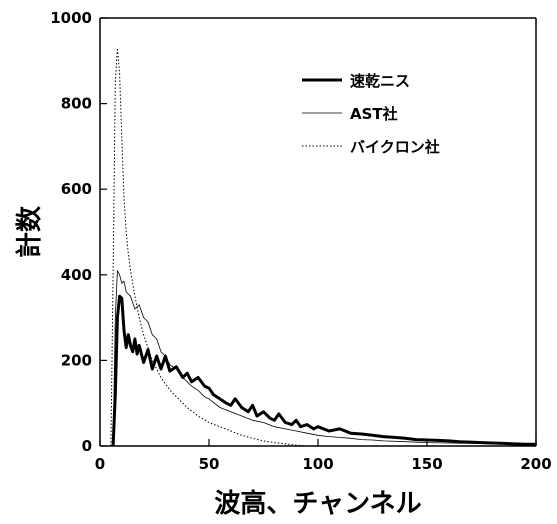 The width and height of the screenshot is (557, 524). What do you see at coordinates (374, 114) in the screenshot?
I see `legend-label-1: AST社` at bounding box center [374, 114].